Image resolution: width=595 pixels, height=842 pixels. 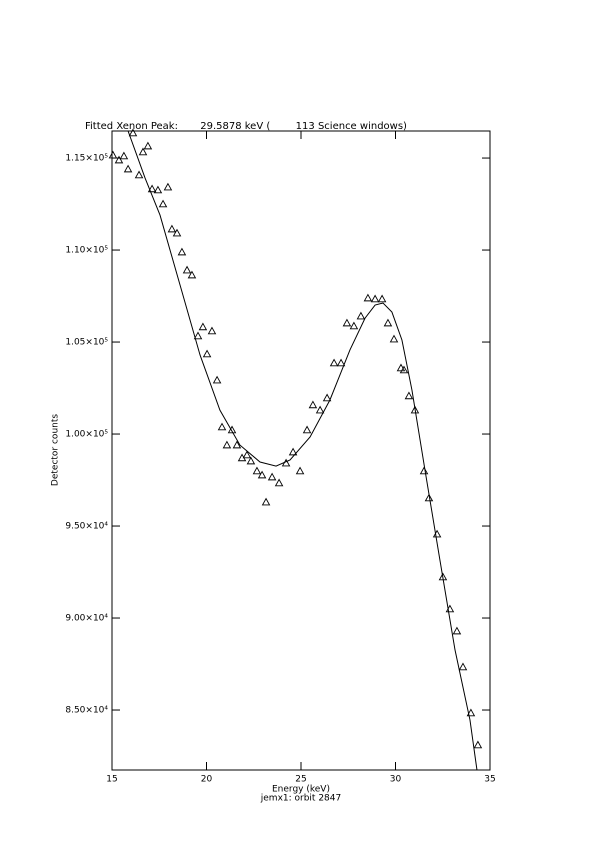 What do you see at coordinates (300, 780) in the screenshot?
I see `x-tick-label: 25` at bounding box center [300, 780].